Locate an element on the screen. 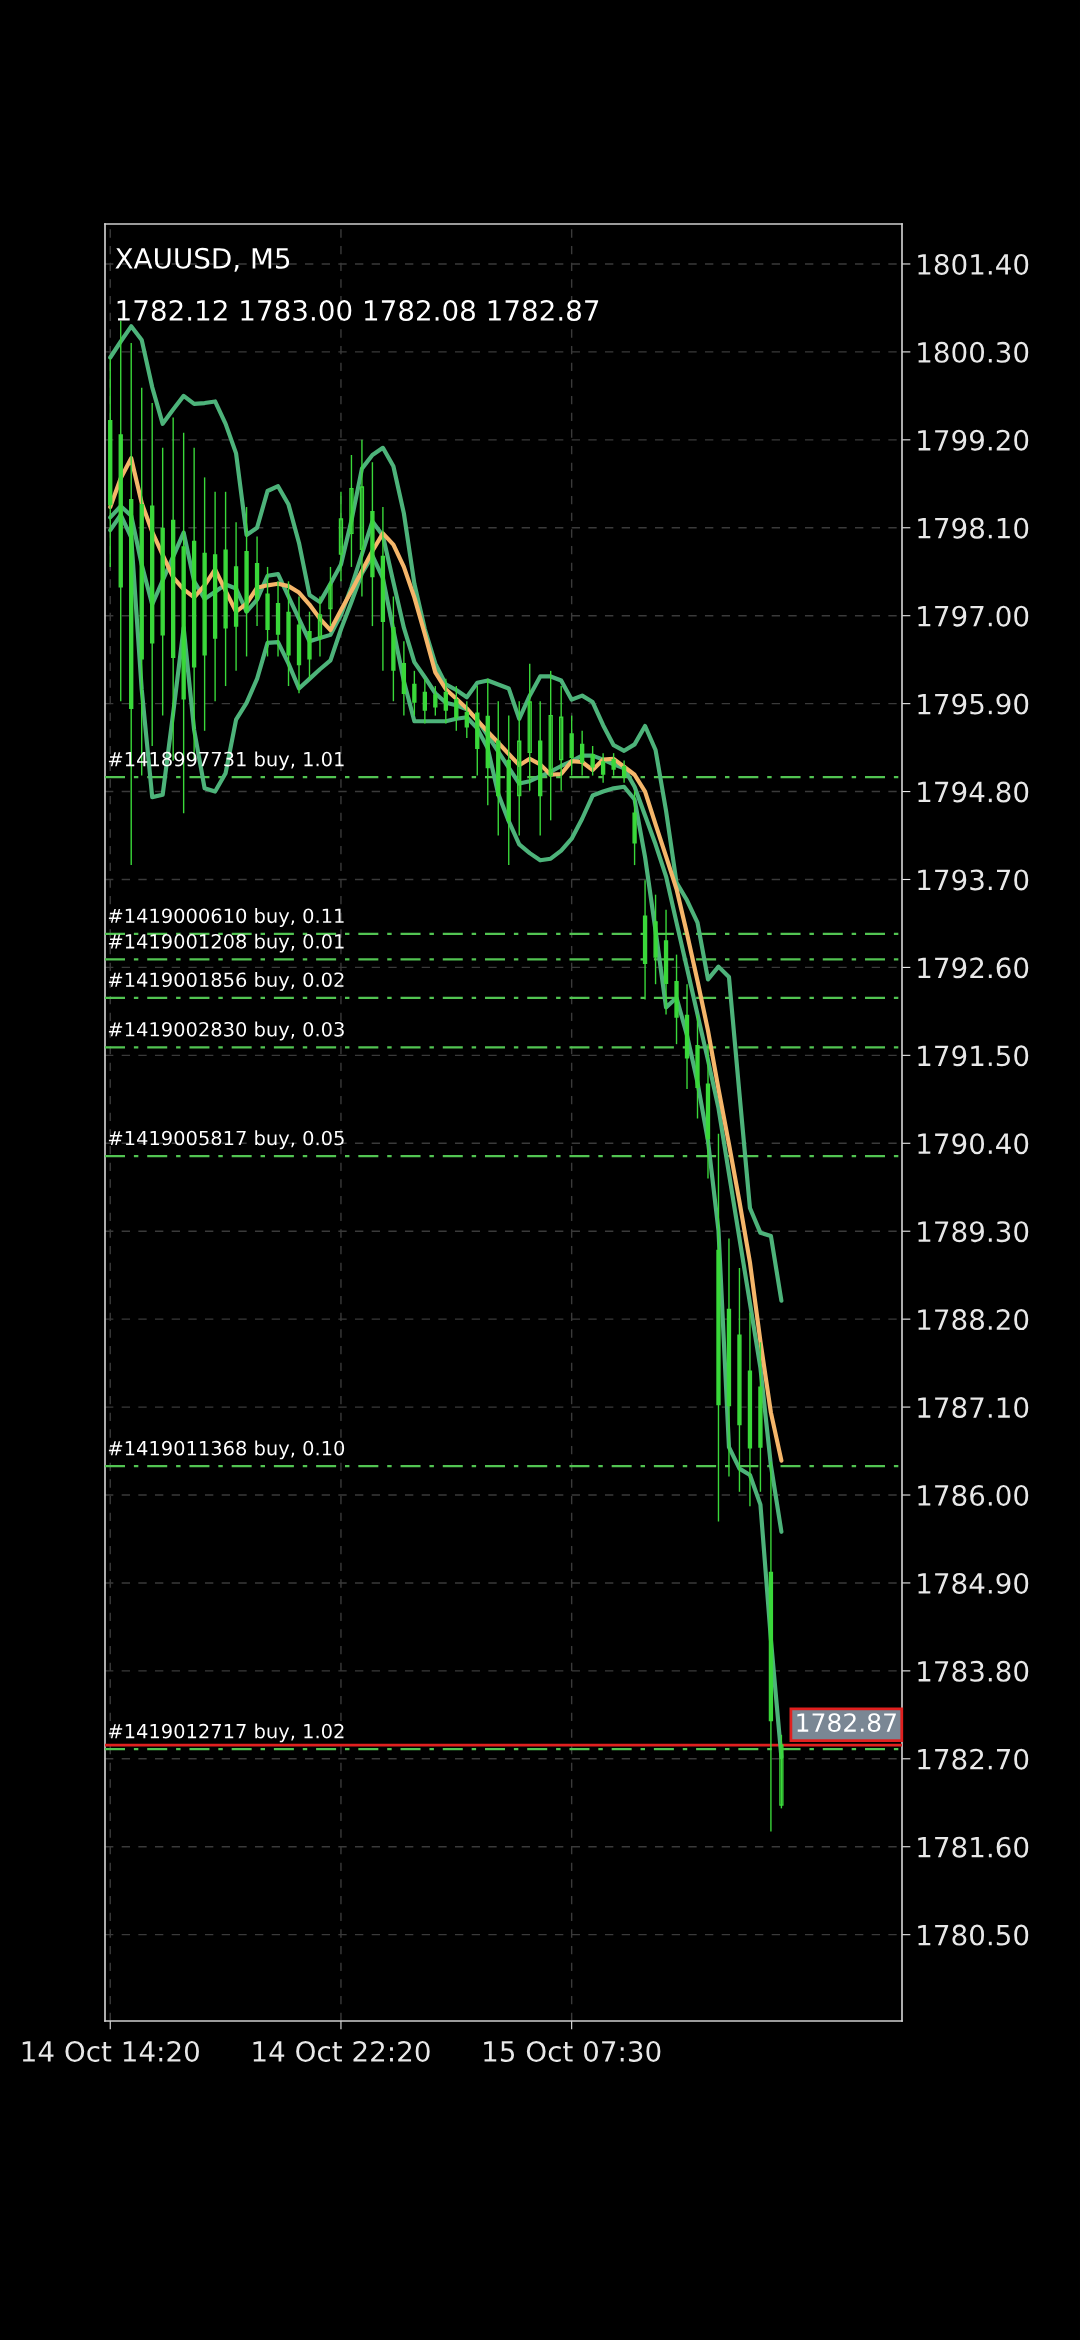 This screenshot has width=1080, height=2340. y-tick-label: 1780.50 is located at coordinates (973, 1935).